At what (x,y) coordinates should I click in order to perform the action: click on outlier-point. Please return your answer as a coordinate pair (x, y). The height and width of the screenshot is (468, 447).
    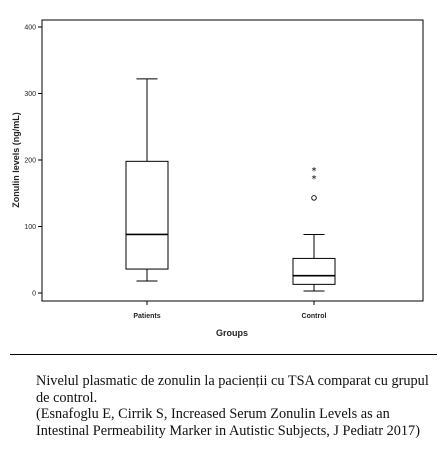
    Looking at the image, I should click on (314, 198).